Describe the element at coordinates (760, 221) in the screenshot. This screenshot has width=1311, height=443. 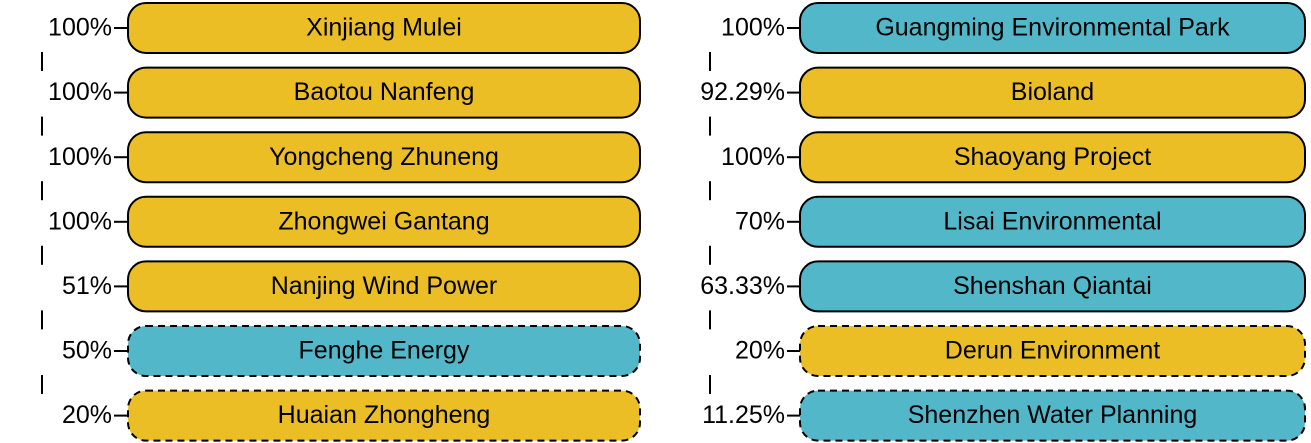
I see `percent-label: 70%` at that location.